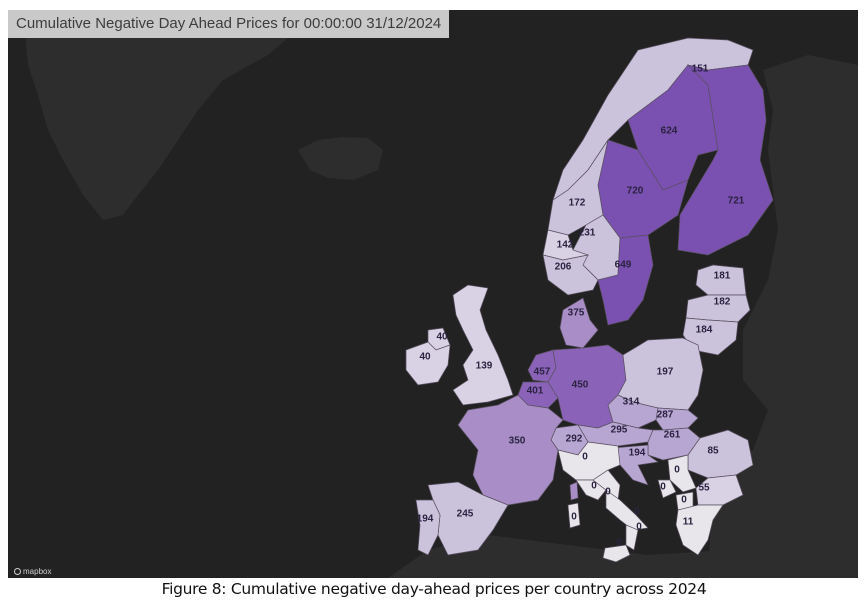  I want to click on label-IT-SIC: 0, so click(619, 543).